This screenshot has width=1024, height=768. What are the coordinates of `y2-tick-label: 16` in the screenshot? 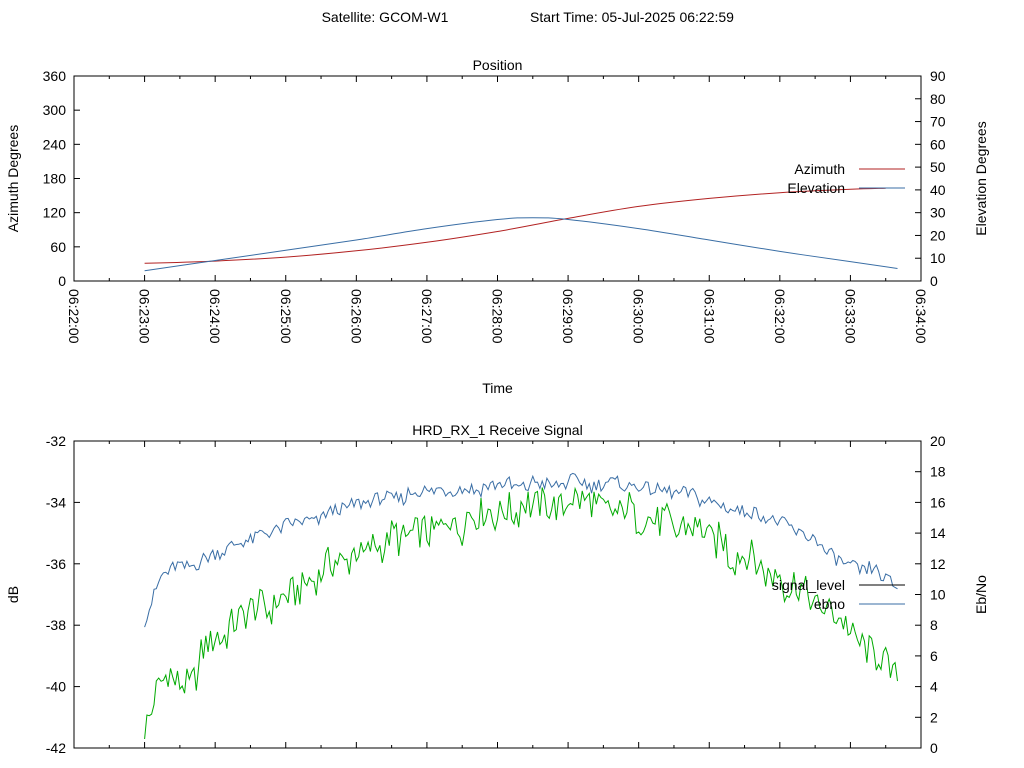 It's located at (938, 502).